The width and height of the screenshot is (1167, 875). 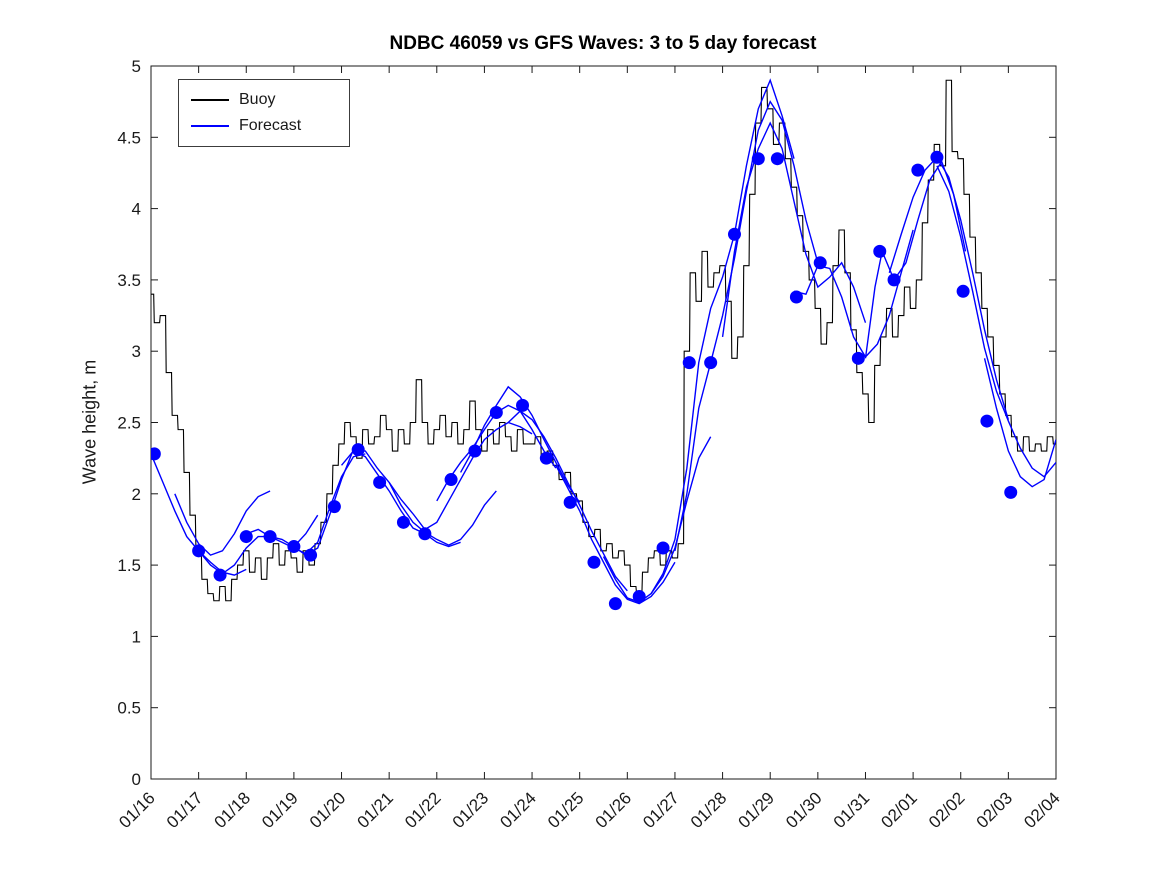 What do you see at coordinates (375, 810) in the screenshot?
I see `x-tick-label: 01/21` at bounding box center [375, 810].